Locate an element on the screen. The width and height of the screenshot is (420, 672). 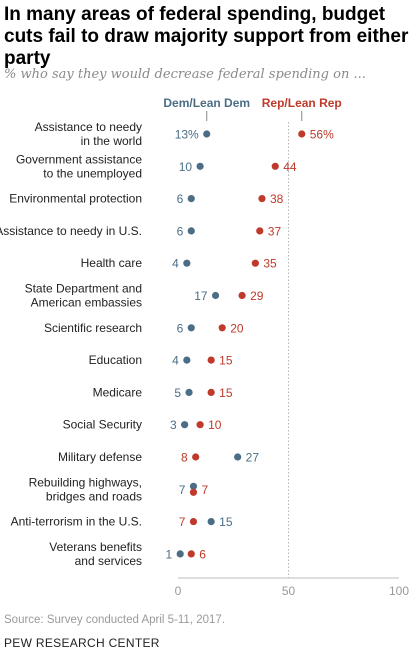
rep-value-label: 10 is located at coordinates (215, 425).